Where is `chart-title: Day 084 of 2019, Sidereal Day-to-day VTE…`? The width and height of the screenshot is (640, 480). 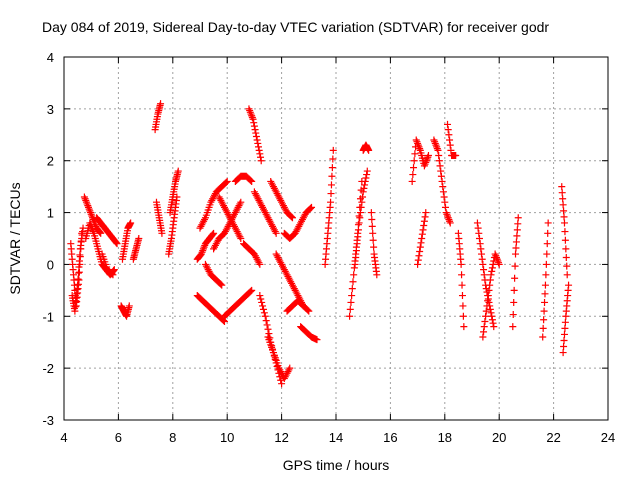
chart-title: Day 084 of 2019, Sidereal Day-to-day VTE… is located at coordinates (295, 27).